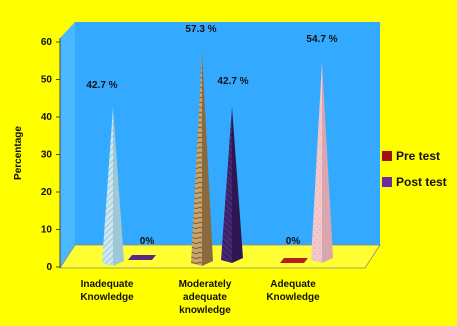 The width and height of the screenshot is (457, 326). Describe the element at coordinates (47, 117) in the screenshot. I see `y-tick-label: 40` at that location.